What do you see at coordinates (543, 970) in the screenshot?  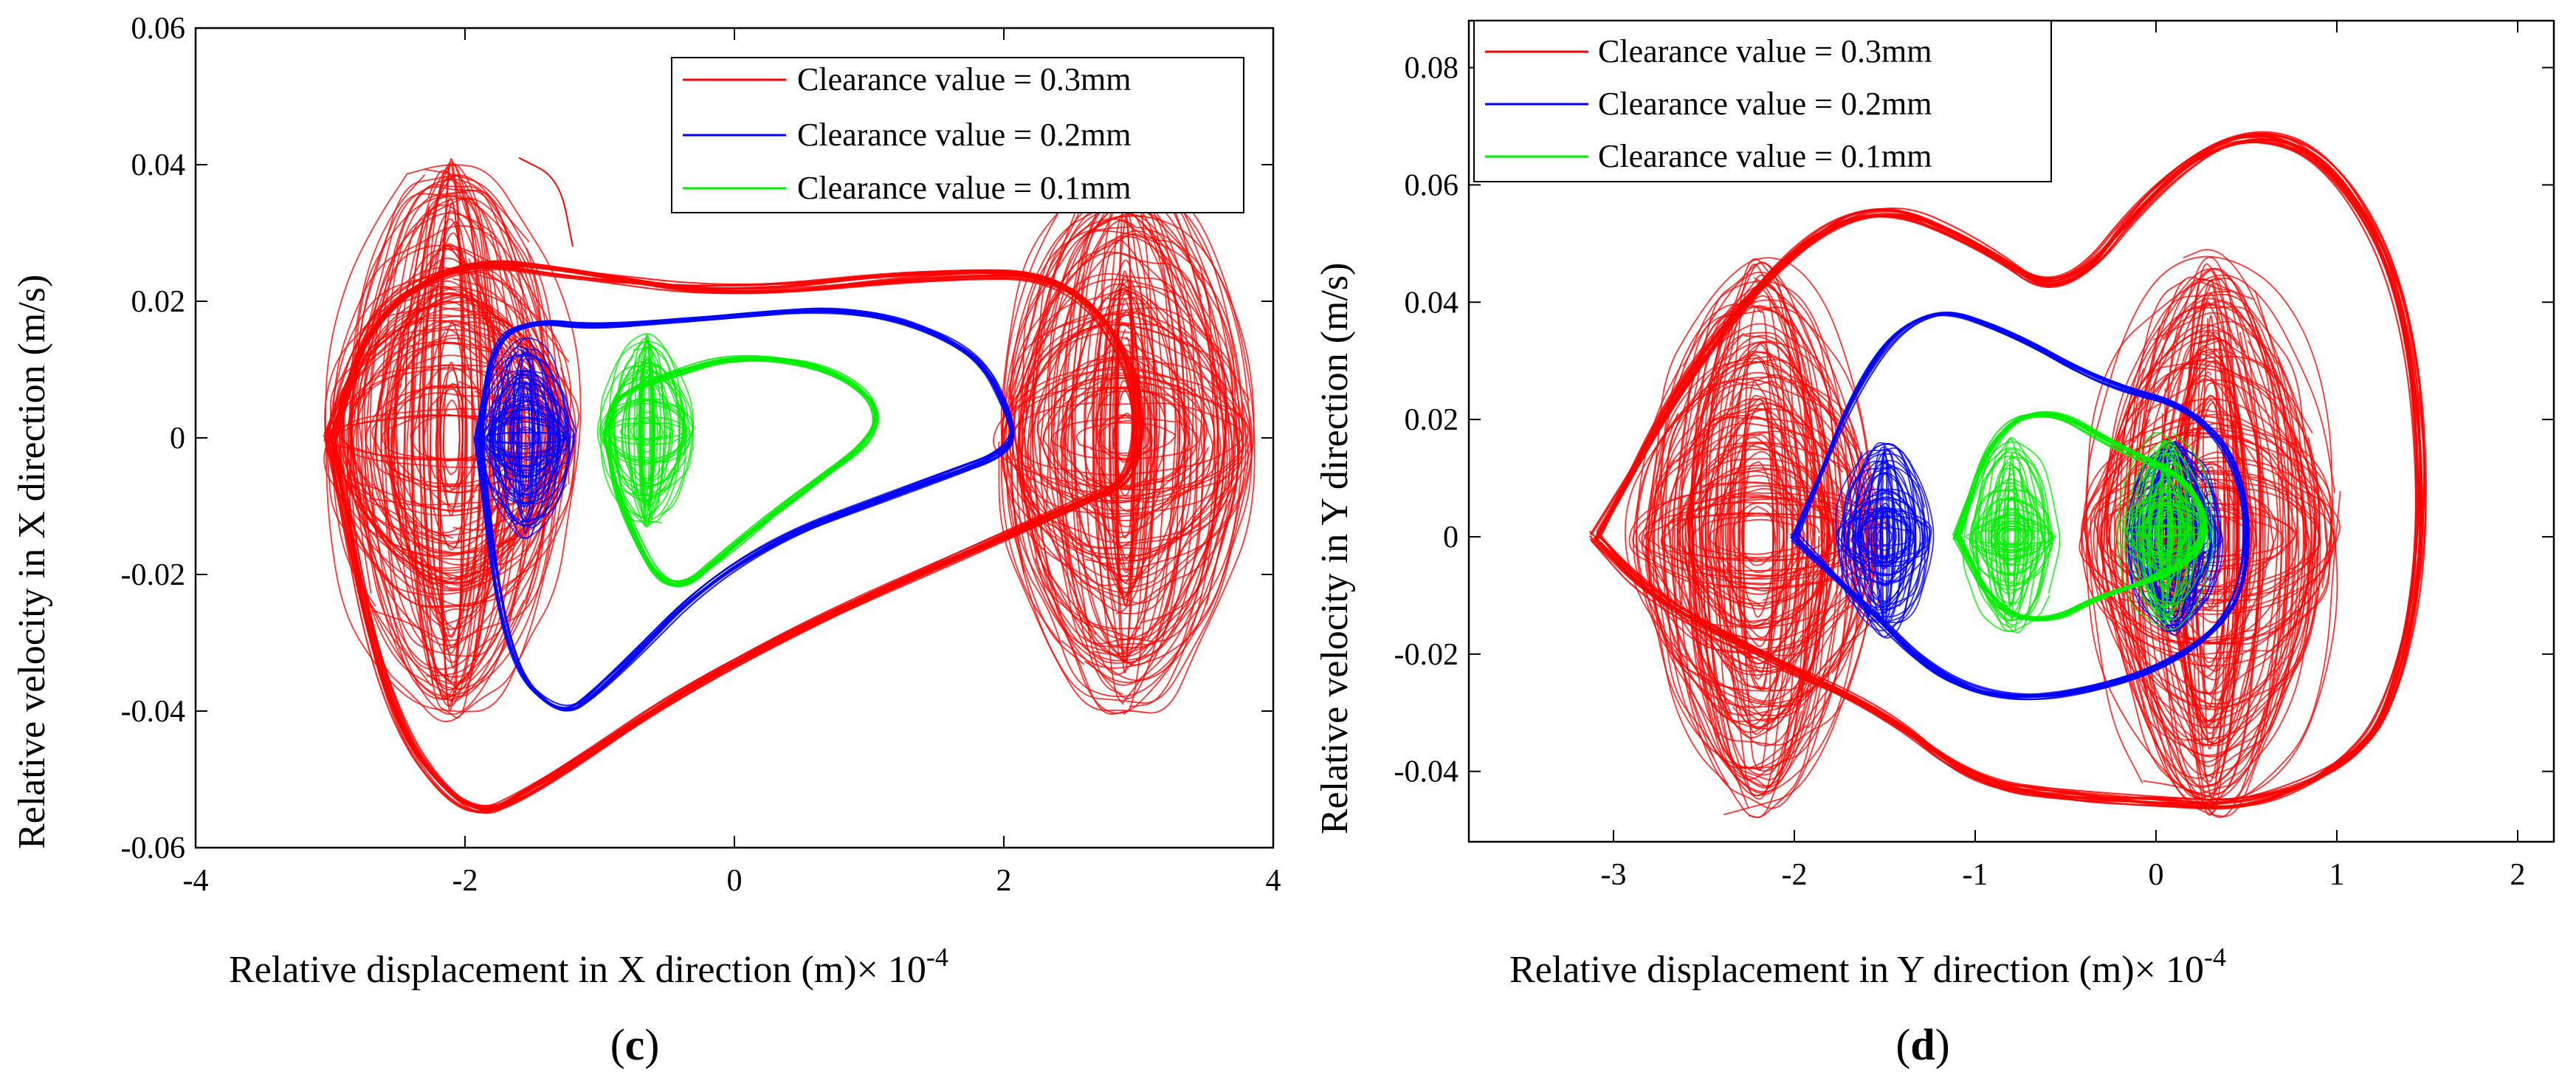 I see `x-axis-title: Relative displacement in X direction (m)` at bounding box center [543, 970].